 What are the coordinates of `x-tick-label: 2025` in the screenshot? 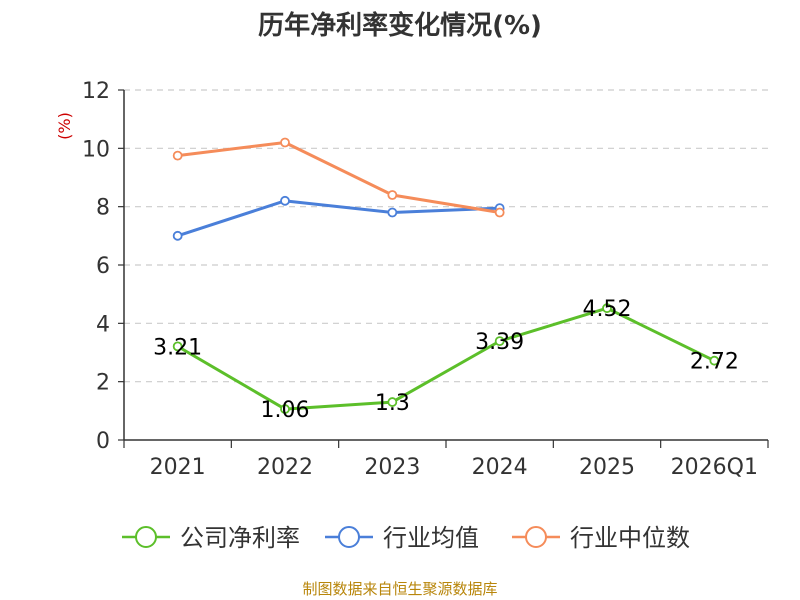 It's located at (607, 467).